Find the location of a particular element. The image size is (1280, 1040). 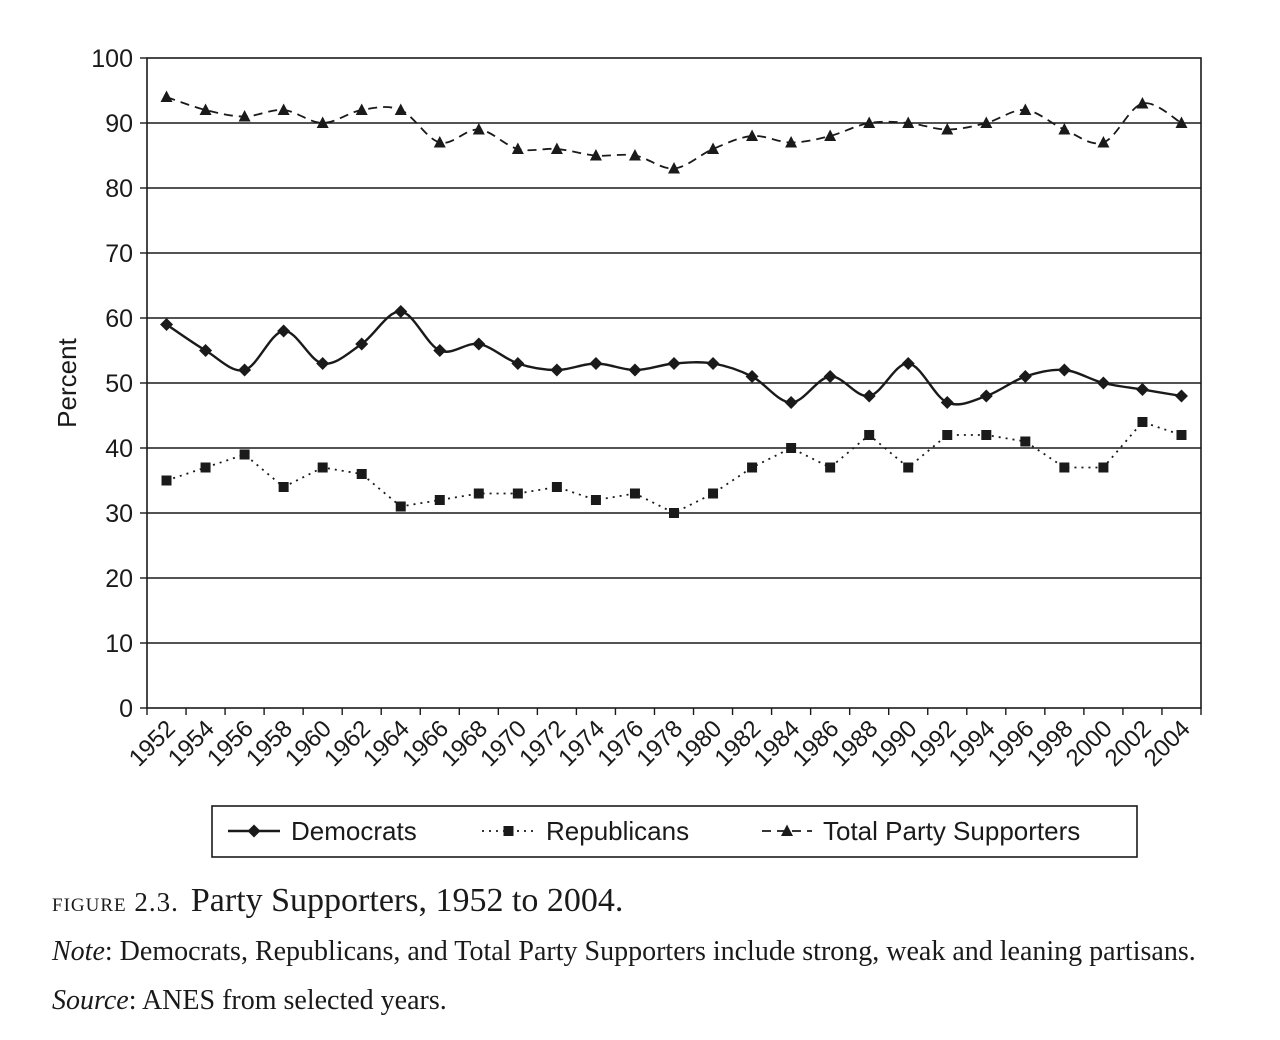

y-tick-label: 30 is located at coordinates (119, 514).